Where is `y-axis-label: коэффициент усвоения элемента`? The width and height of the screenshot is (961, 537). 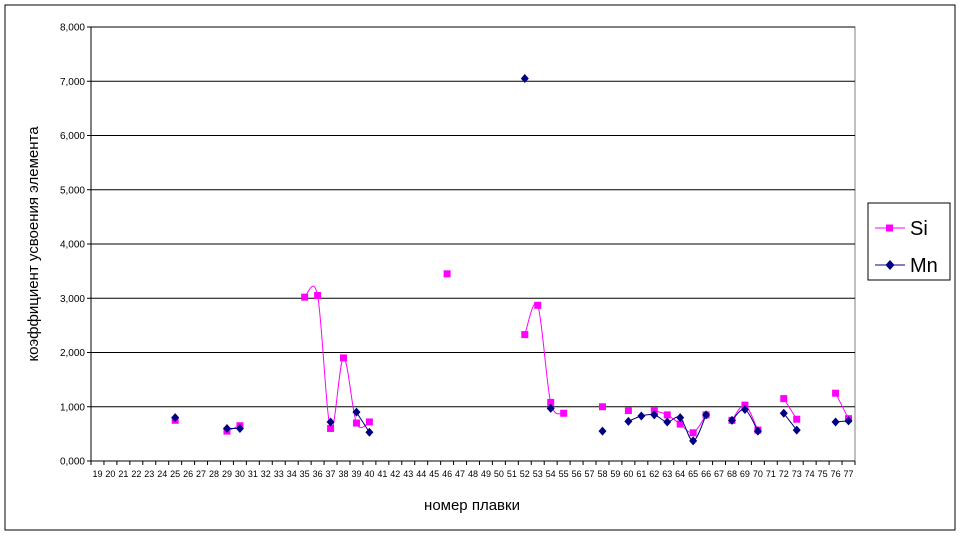 y-axis-label: коэффициент усвоения элемента is located at coordinates (33, 244).